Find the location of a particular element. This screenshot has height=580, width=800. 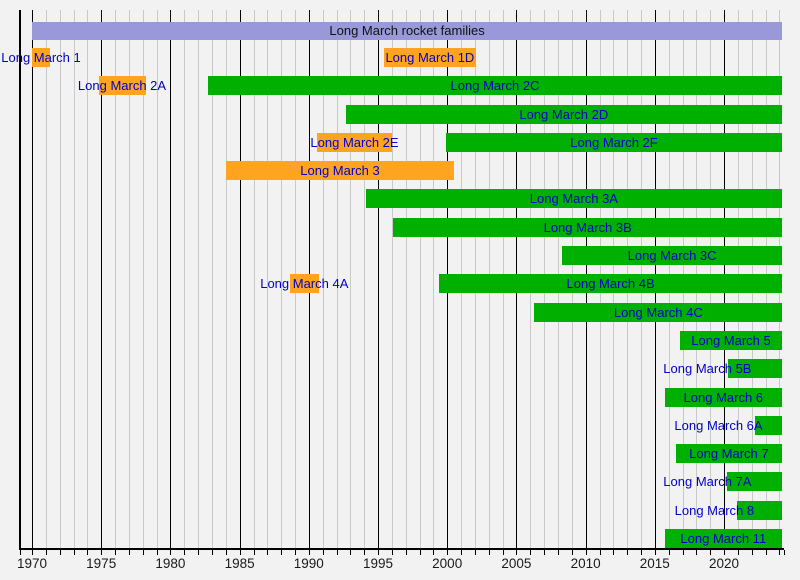

rocket-bar-label-long-march-4b: Long March 4B is located at coordinates (610, 284).